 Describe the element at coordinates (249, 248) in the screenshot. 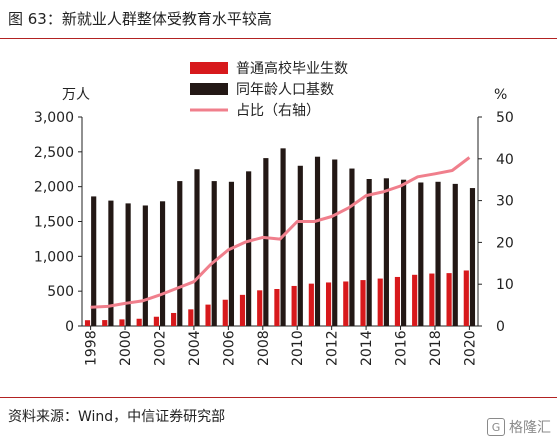

I see `bar-population-2007` at that location.